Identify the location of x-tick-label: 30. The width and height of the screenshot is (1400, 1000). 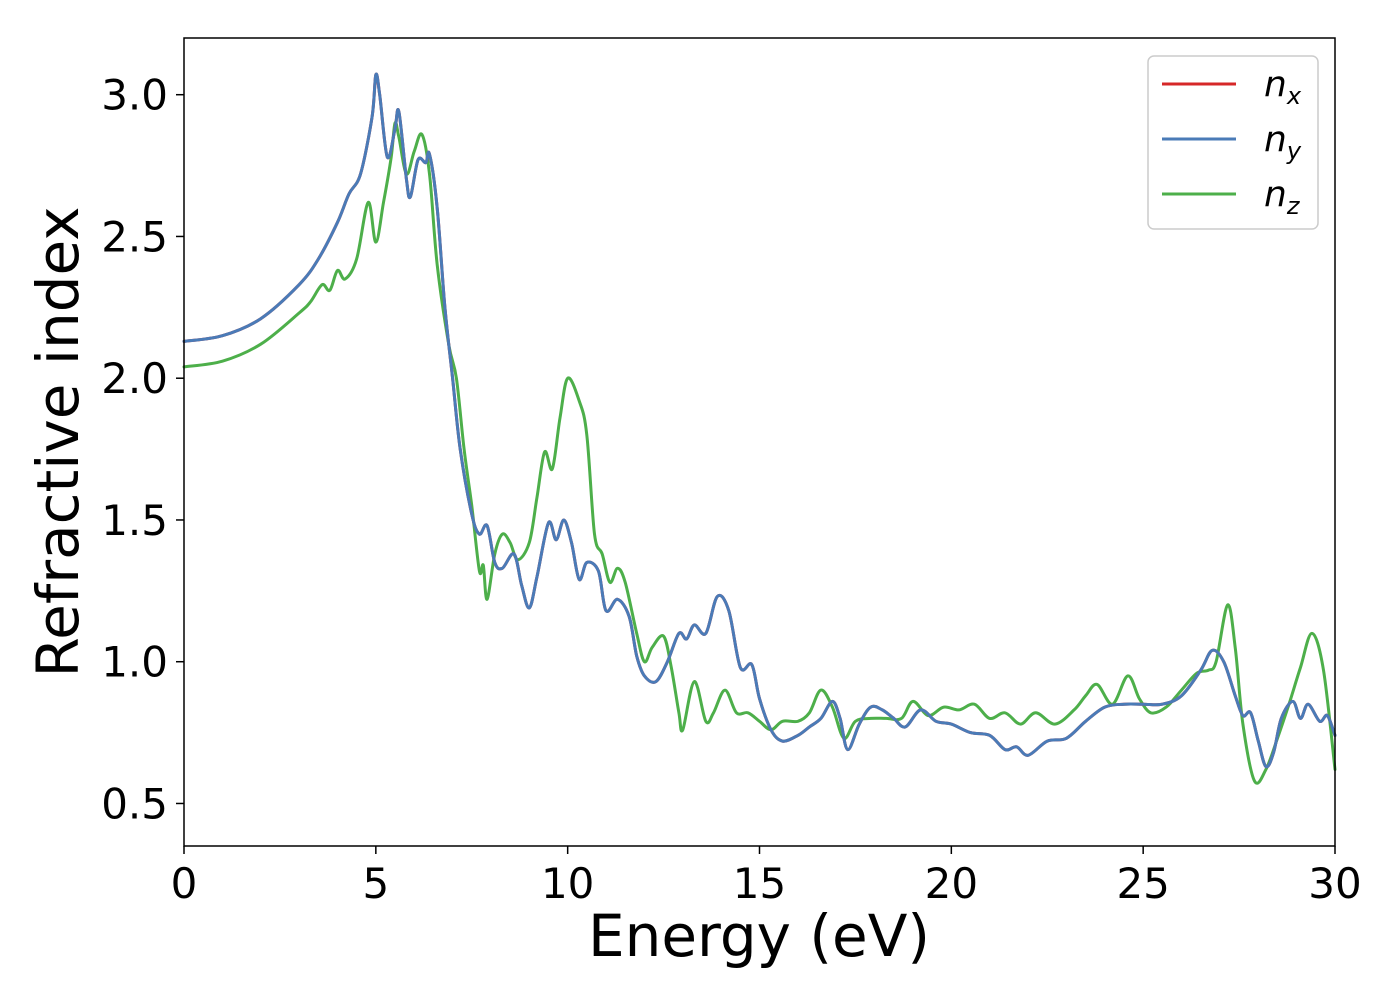
(1334, 883).